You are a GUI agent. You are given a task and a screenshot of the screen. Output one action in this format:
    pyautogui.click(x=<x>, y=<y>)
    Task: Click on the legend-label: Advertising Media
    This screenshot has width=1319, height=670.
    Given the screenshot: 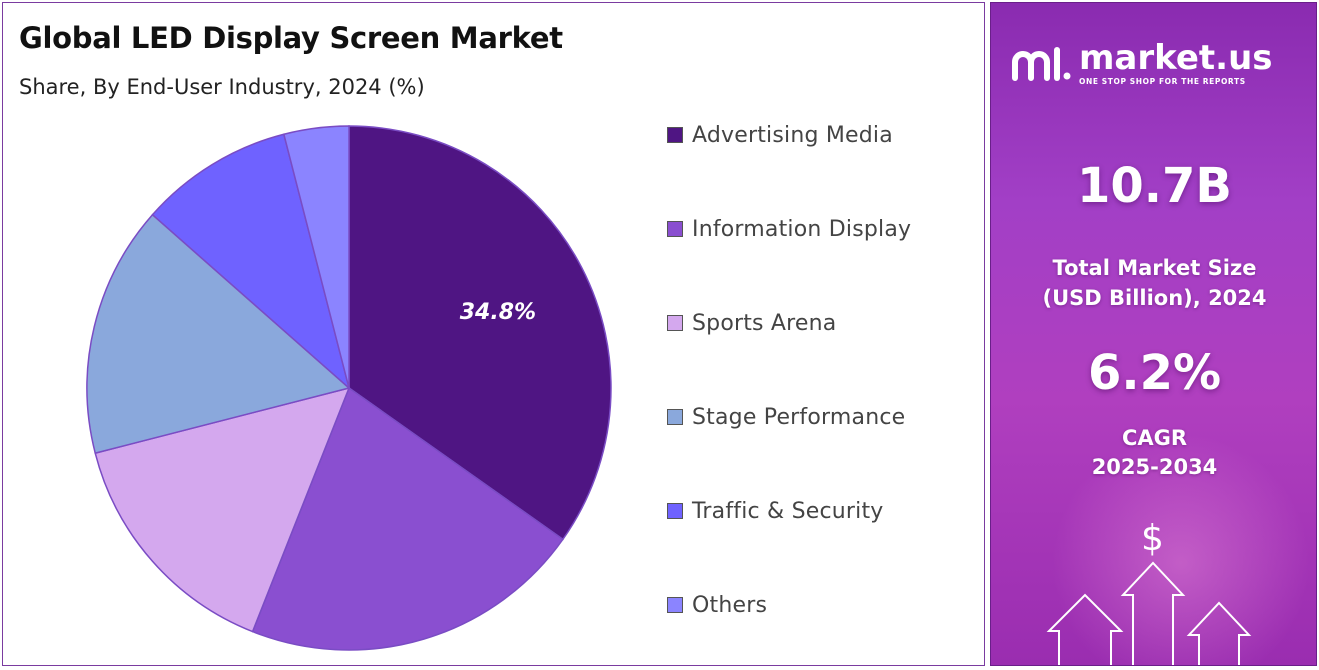 What is the action you would take?
    pyautogui.click(x=792, y=135)
    